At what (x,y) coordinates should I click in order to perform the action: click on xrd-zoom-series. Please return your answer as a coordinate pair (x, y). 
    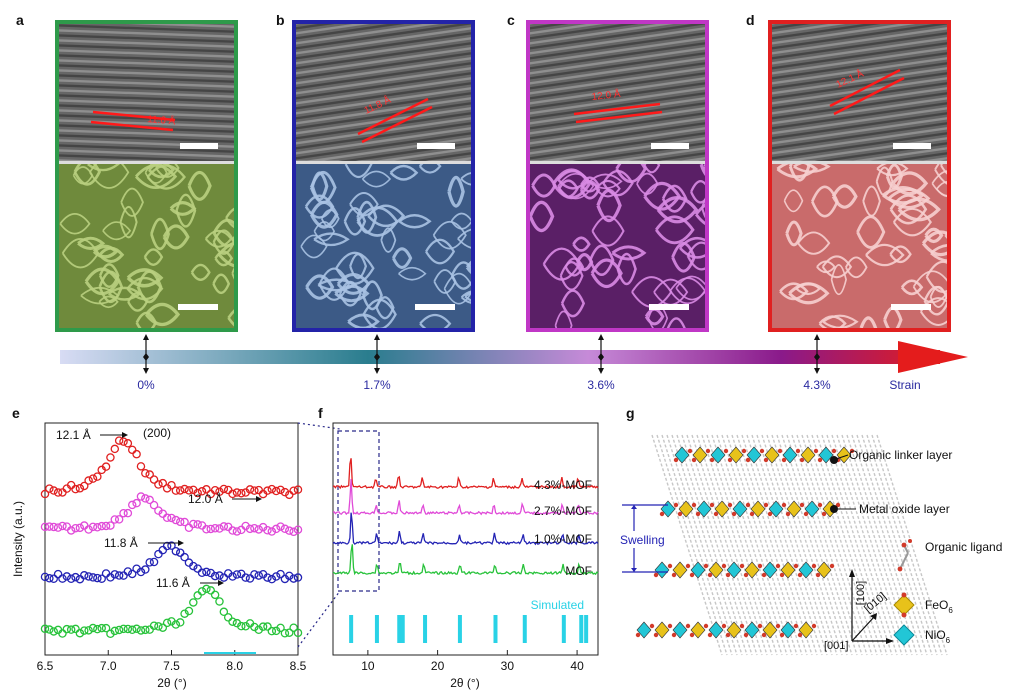
    Looking at the image, I should click on (171, 537).